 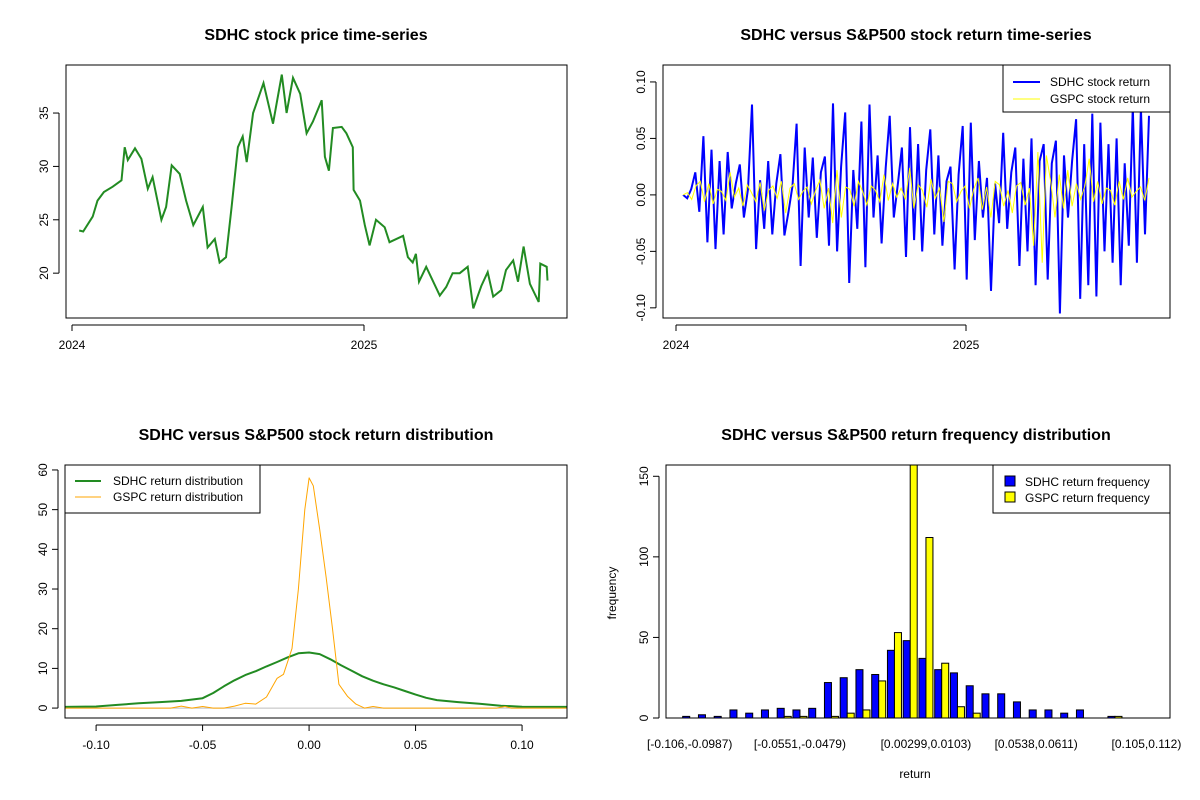 What do you see at coordinates (644, 637) in the screenshot?
I see `y-tick-label: 50` at bounding box center [644, 637].